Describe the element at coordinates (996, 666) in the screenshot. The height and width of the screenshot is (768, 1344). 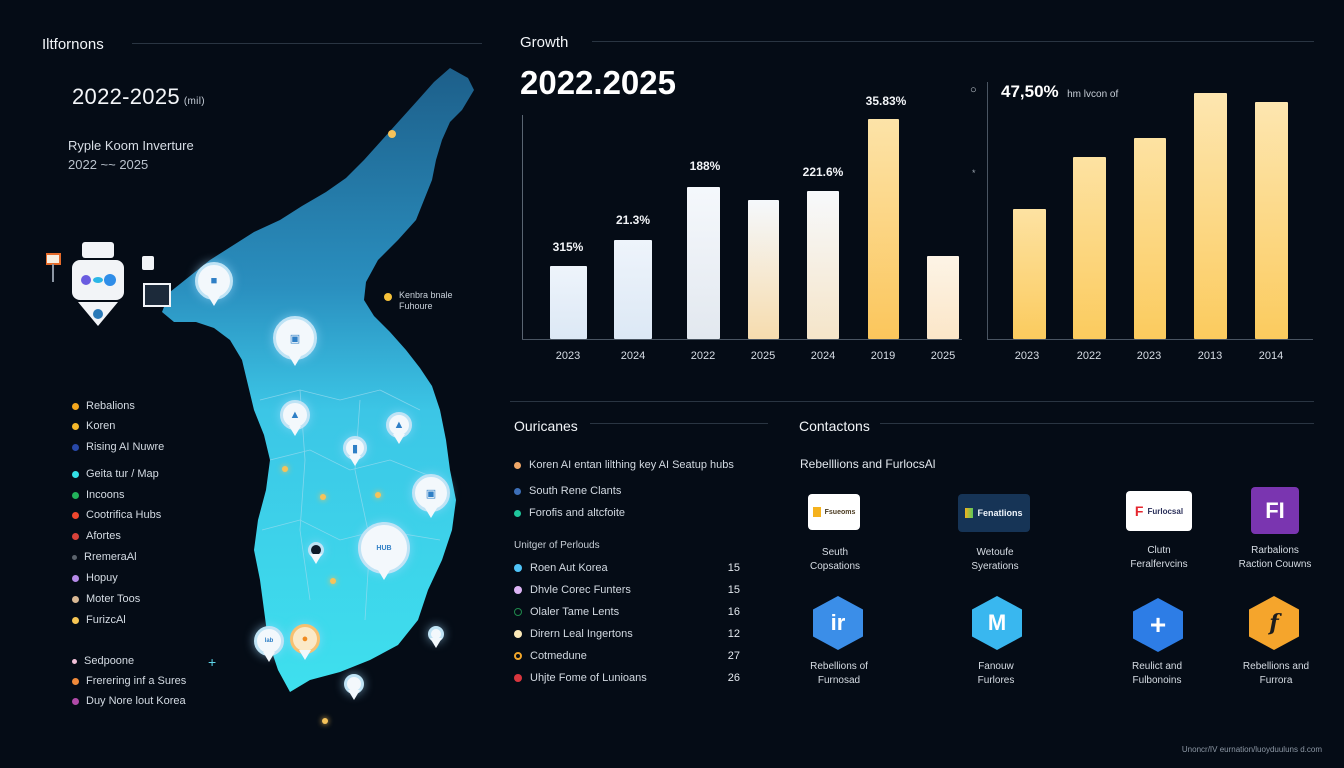
I see `caption-line: Fanouw` at that location.